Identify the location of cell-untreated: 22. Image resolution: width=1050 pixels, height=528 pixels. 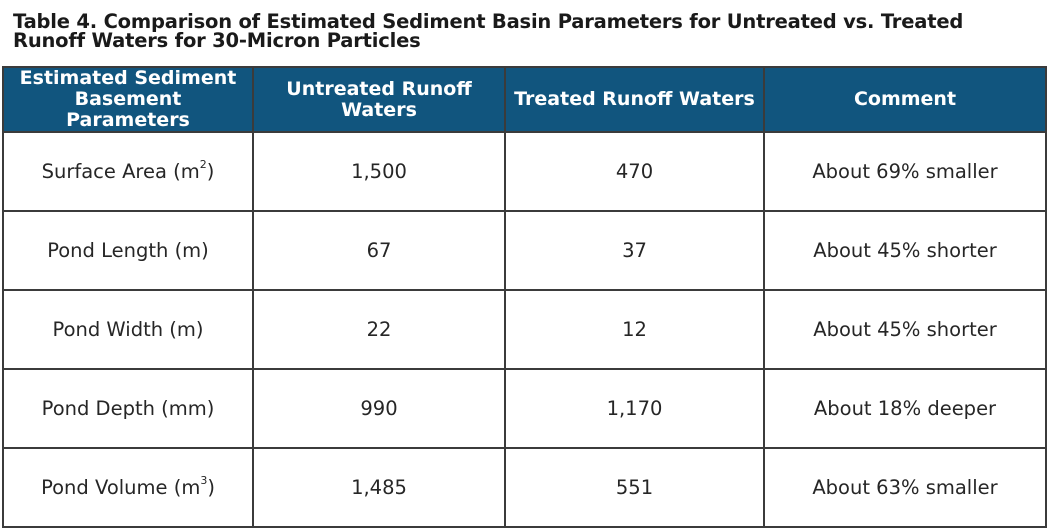
(379, 329).